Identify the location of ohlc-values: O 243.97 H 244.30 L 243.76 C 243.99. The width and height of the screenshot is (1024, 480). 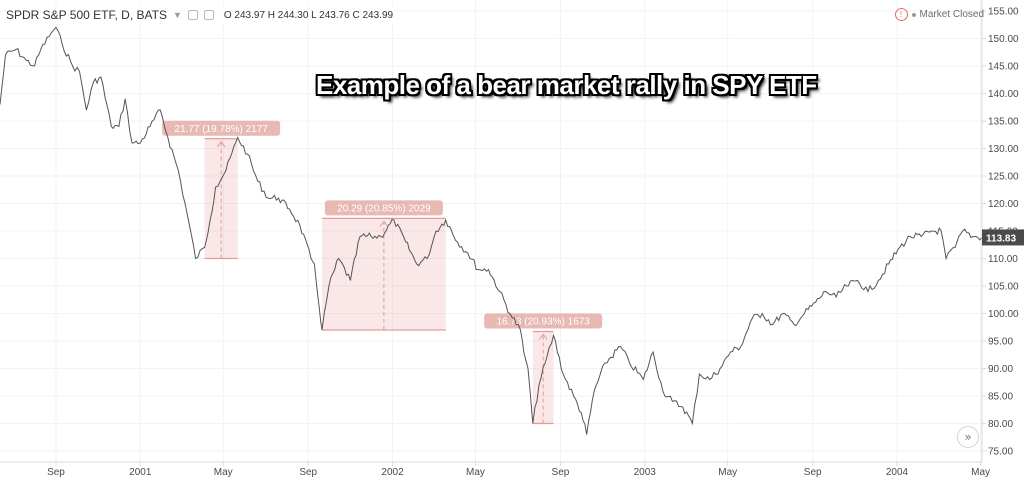
(308, 15).